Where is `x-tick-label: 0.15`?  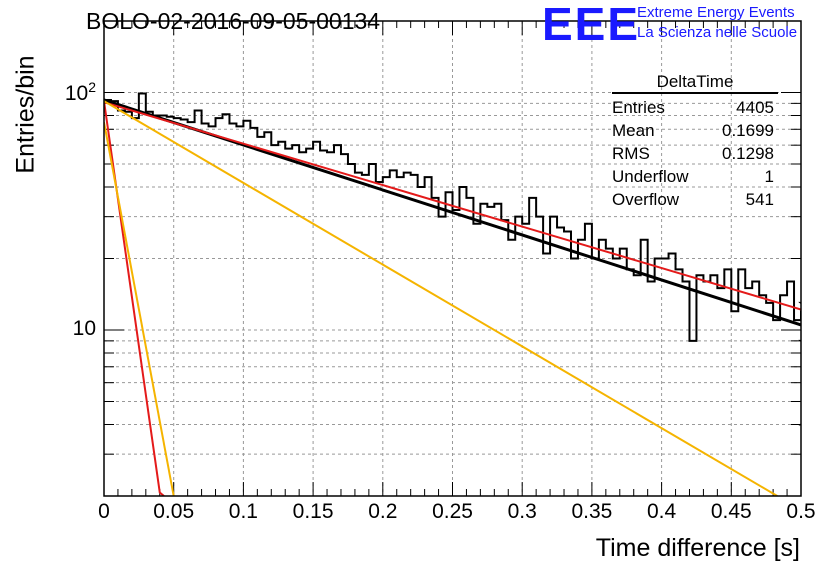
x-tick-label: 0.15 is located at coordinates (313, 511).